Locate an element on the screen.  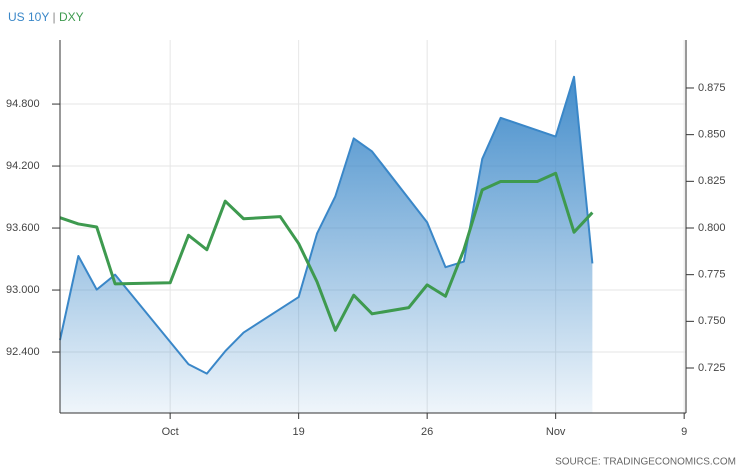
legend-entry: US 10Y is located at coordinates (29, 17).